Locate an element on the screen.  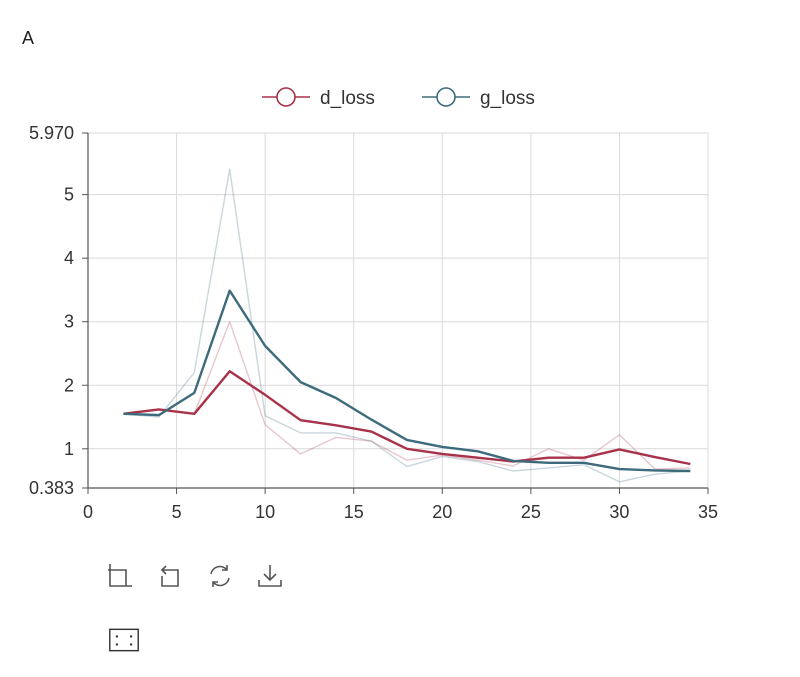
x-tick-label: 35 is located at coordinates (708, 512).